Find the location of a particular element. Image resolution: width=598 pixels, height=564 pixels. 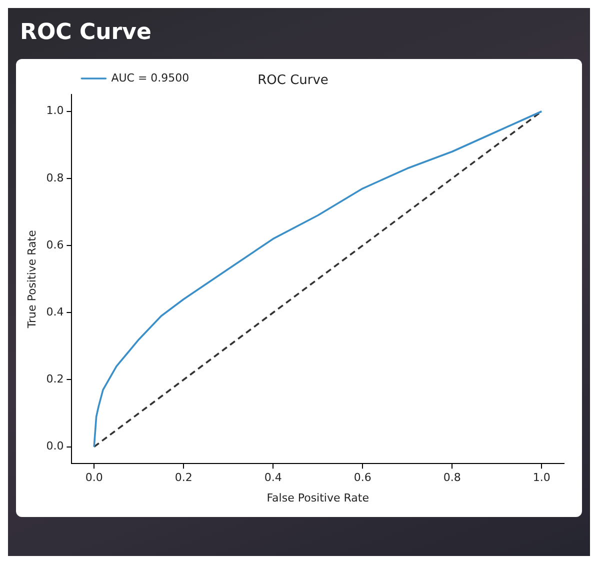

y-tick-label: 0.6 is located at coordinates (55, 245).